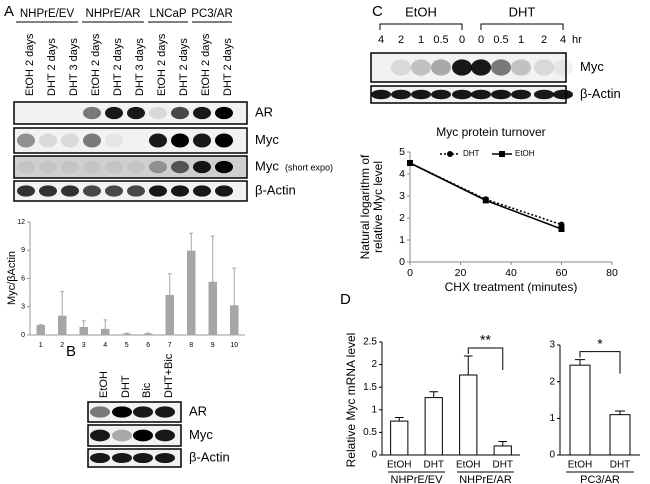 The width and height of the screenshot is (650, 484). Describe the element at coordinates (433, 465) in the screenshot. I see `x-tick-label: DHT` at that location.